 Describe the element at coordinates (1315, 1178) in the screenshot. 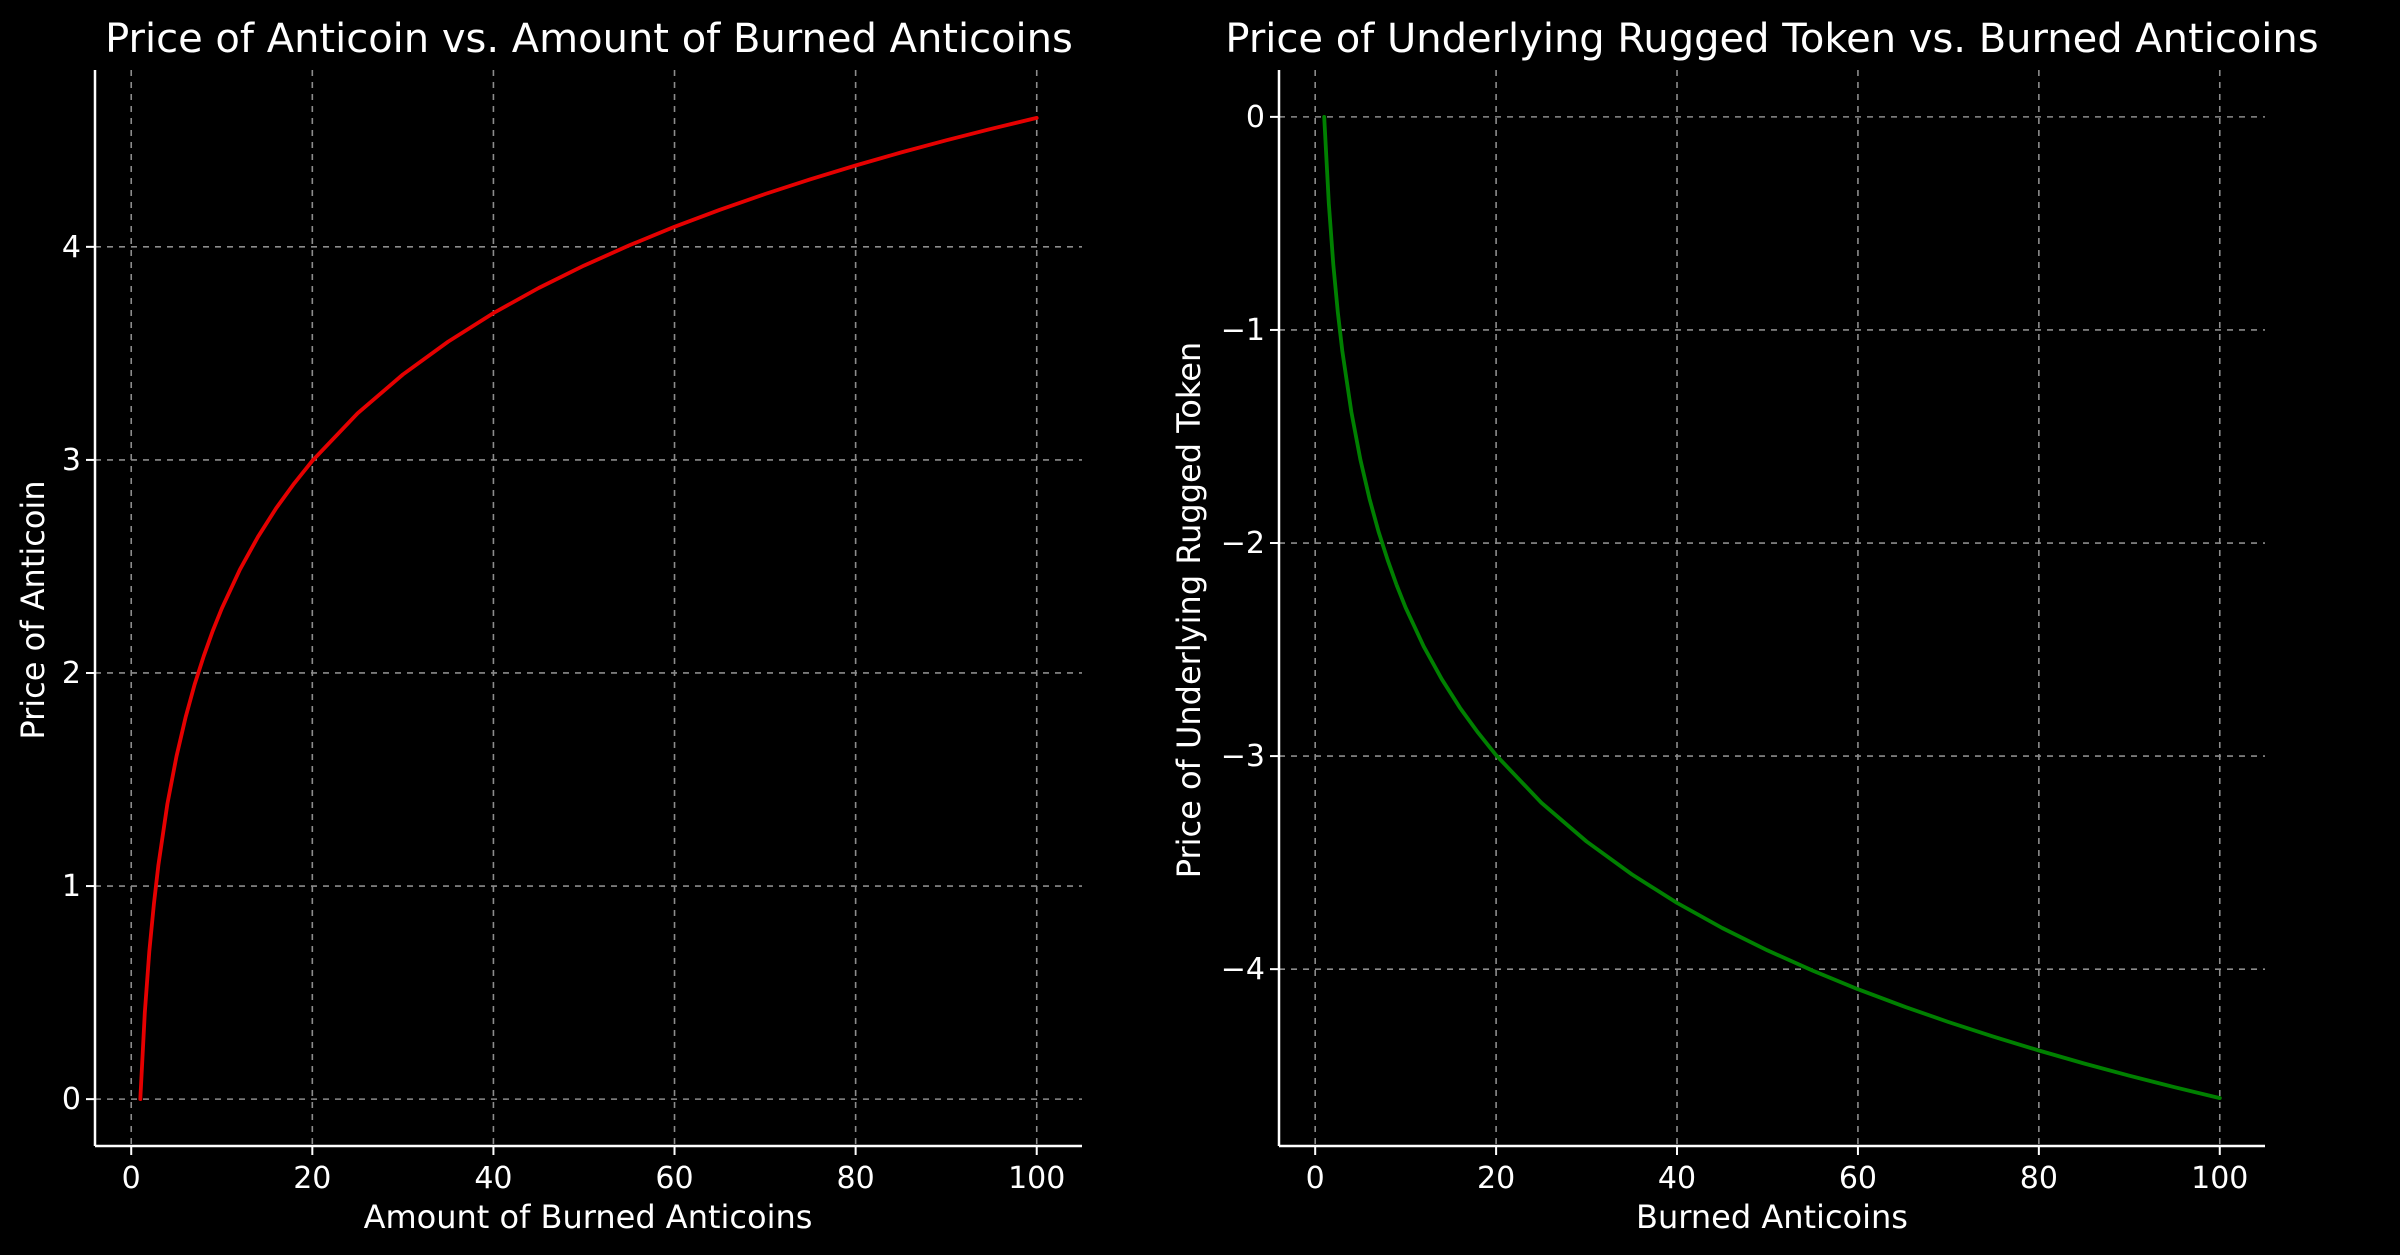

I see `right-x-tick-label: 0` at that location.